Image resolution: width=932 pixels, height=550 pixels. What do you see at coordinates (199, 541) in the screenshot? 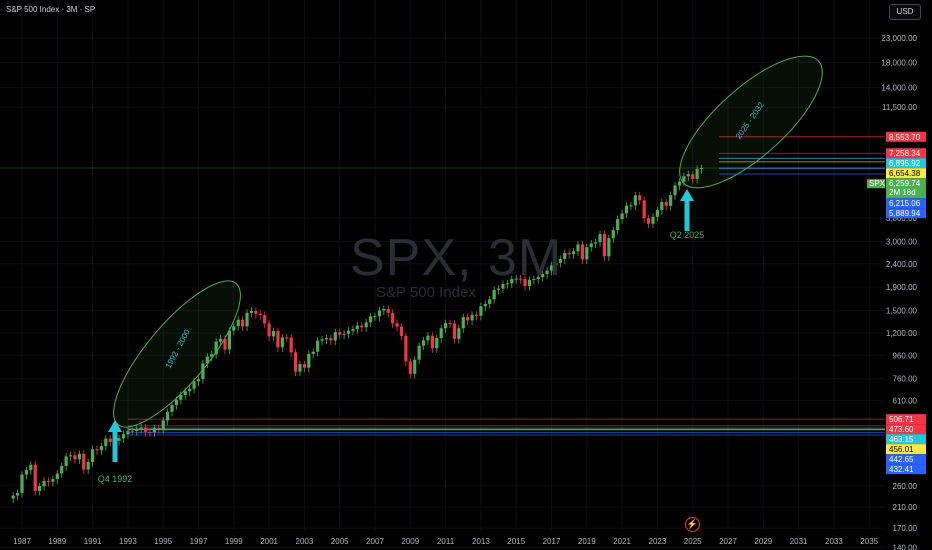
I see `x-tick-label: 1997` at bounding box center [199, 541].